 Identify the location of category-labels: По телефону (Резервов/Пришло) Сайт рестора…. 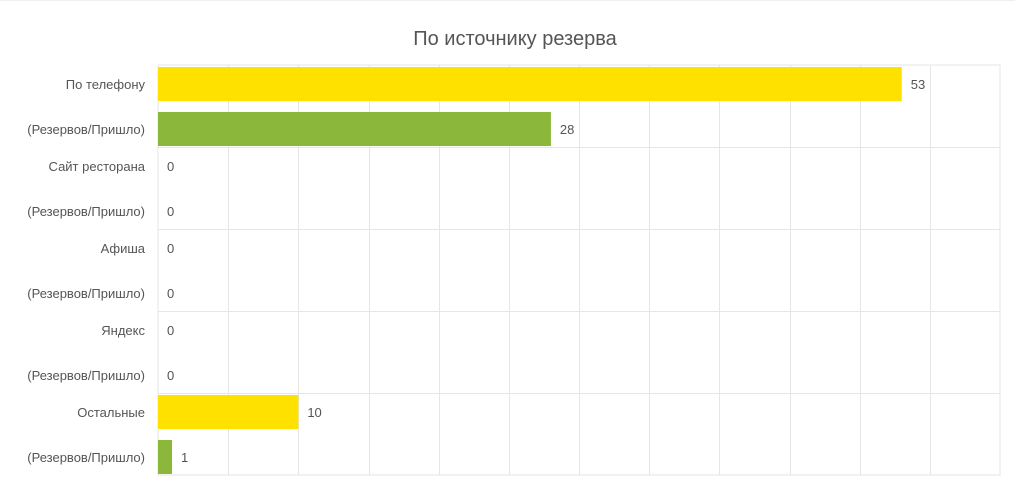
(86, 271).